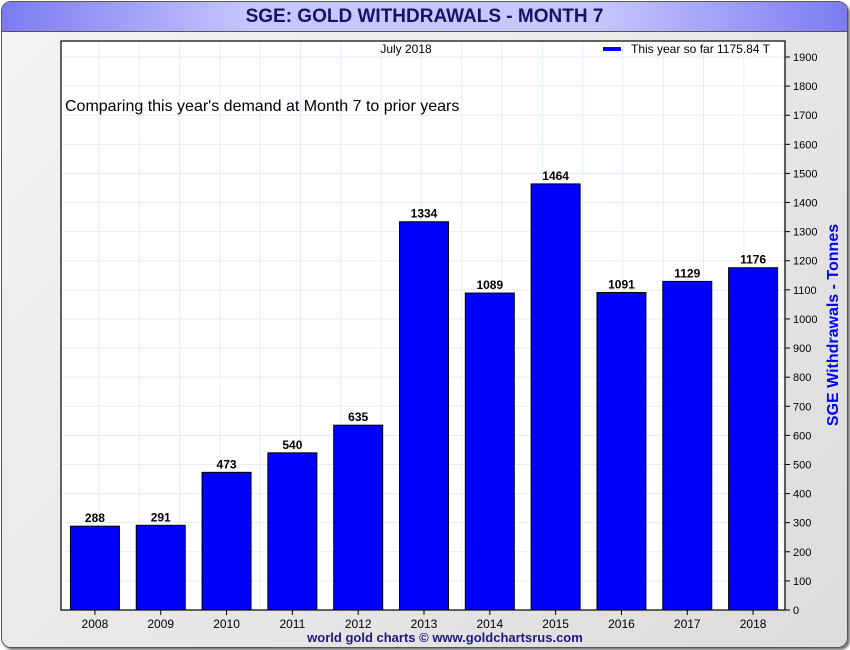  I want to click on y-tick-label: 1100, so click(805, 291).